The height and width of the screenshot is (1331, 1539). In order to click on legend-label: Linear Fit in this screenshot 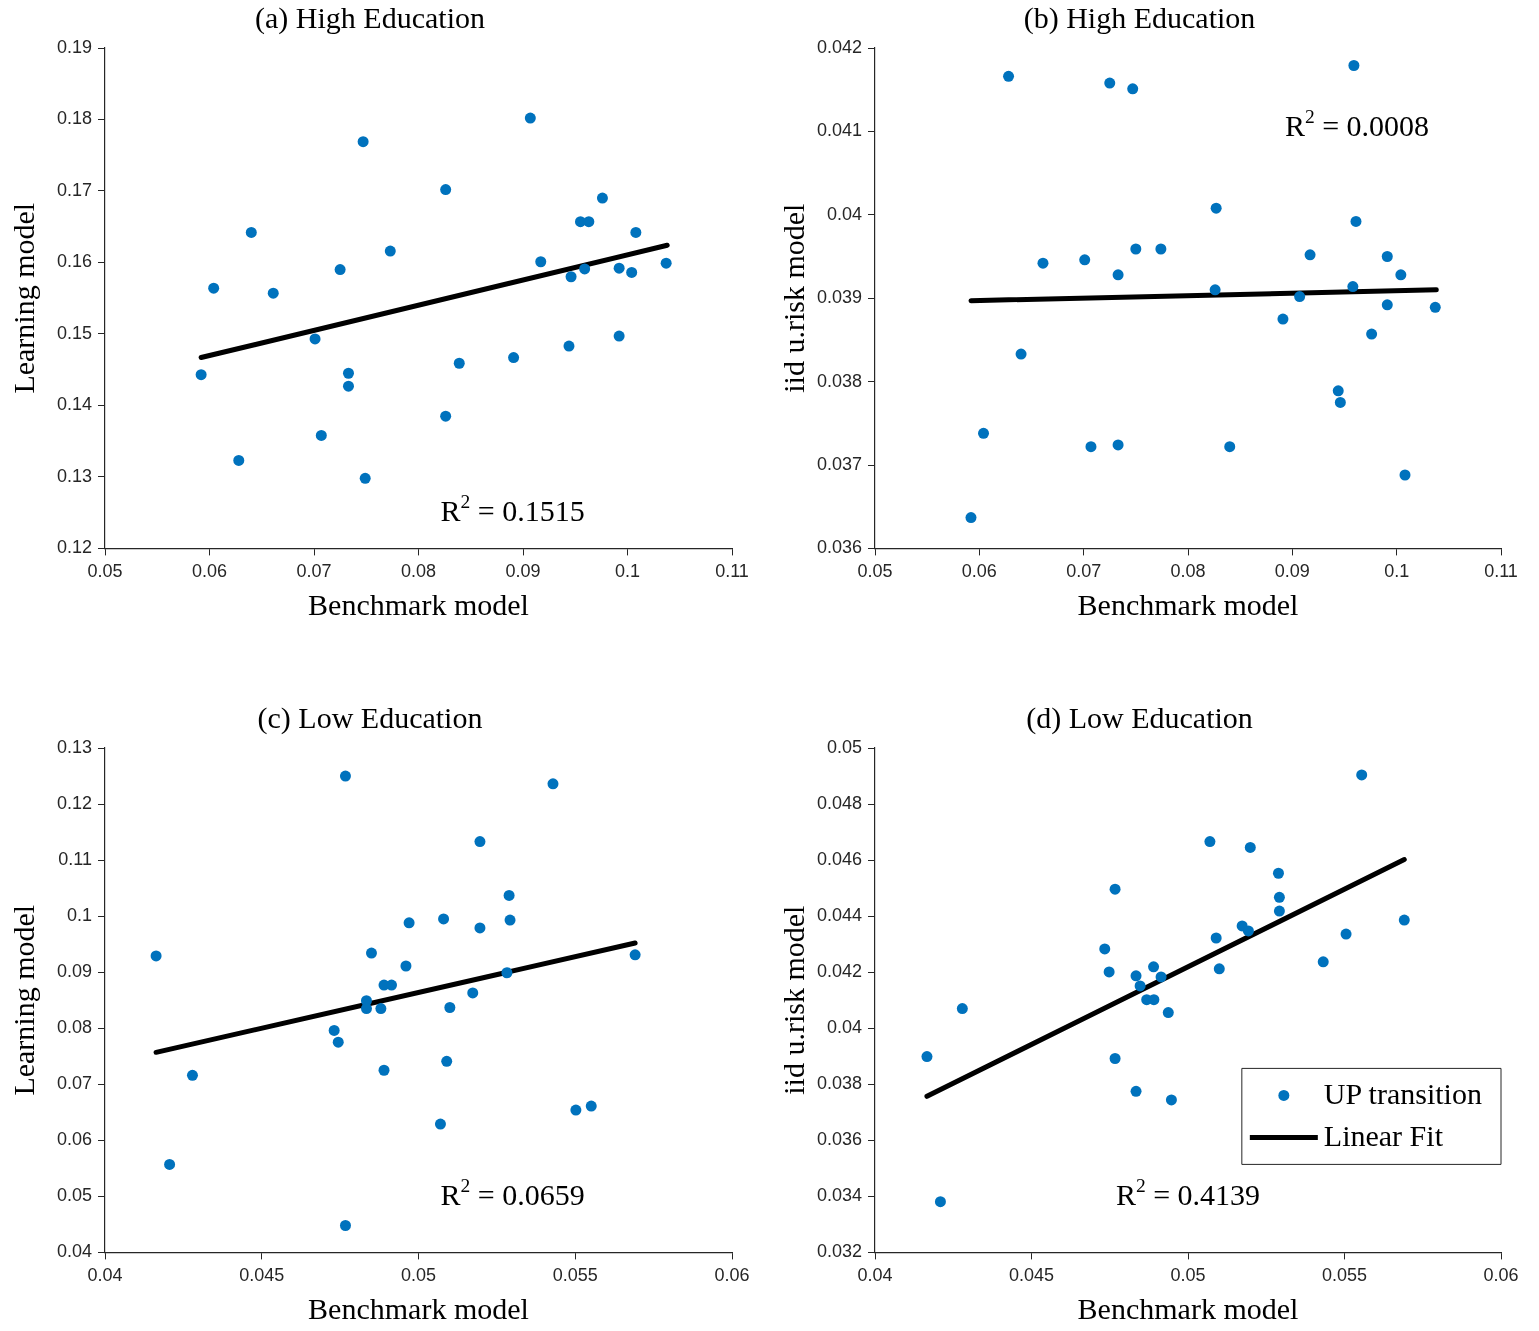, I will do `click(1383, 1136)`.